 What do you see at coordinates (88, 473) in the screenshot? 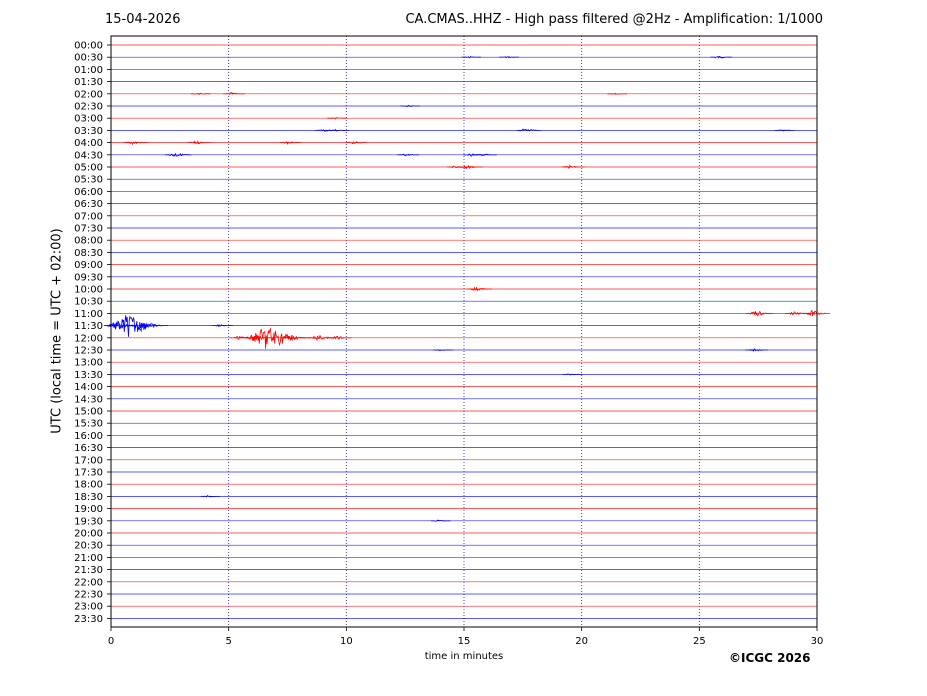
I see `y-tick-label: 17:30` at bounding box center [88, 473].